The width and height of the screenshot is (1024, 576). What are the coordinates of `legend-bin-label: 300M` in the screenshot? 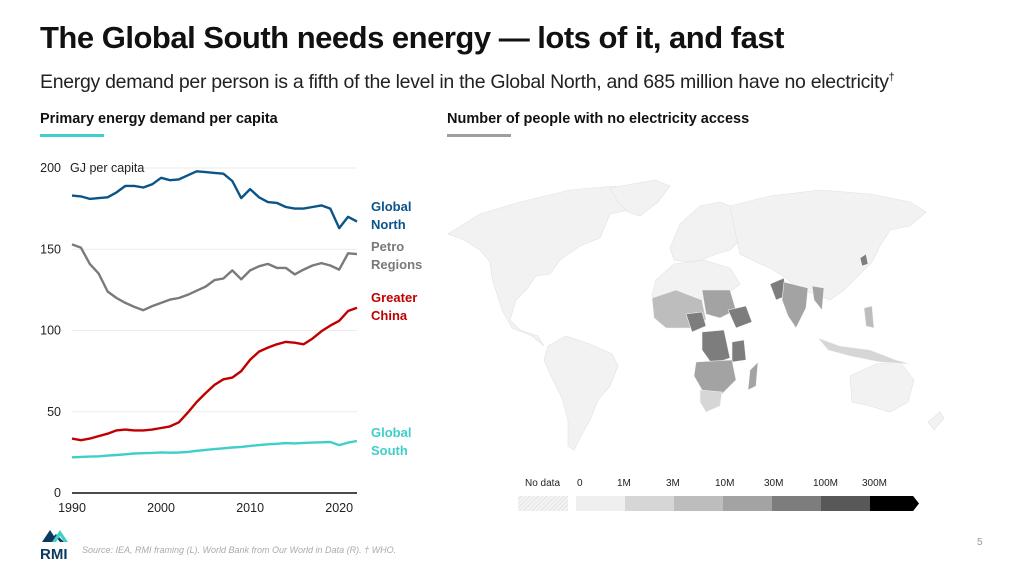 It's located at (875, 483).